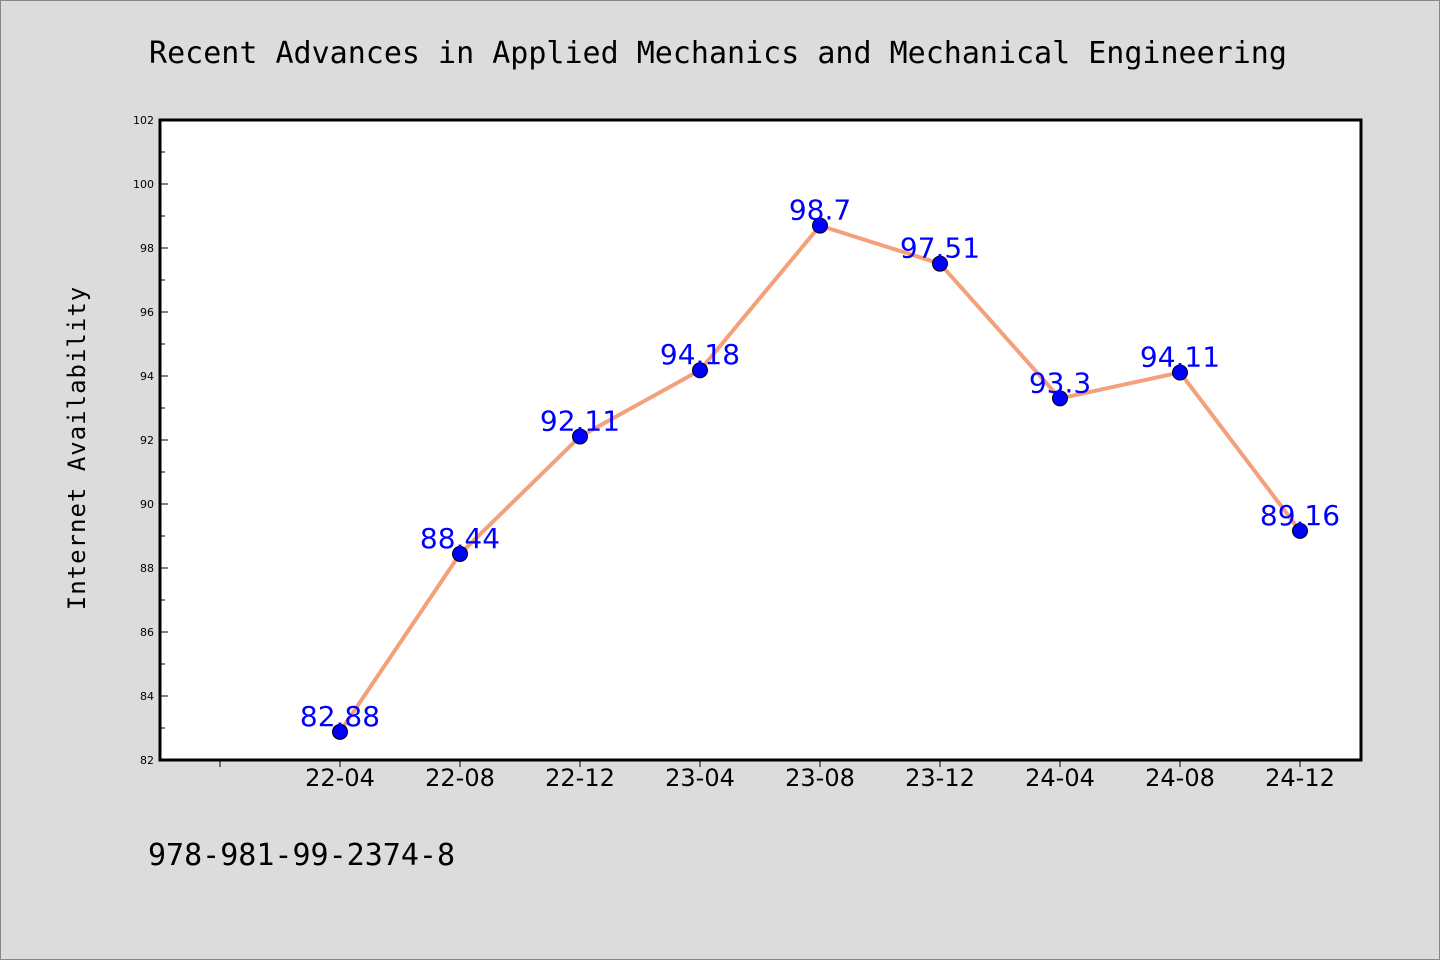 The height and width of the screenshot is (960, 1440). I want to click on y-tick-label: 82, so click(147, 760).